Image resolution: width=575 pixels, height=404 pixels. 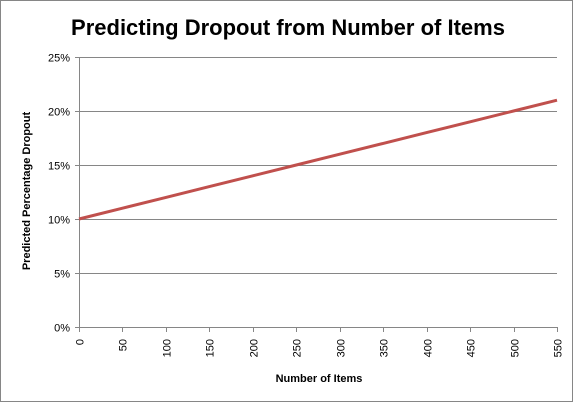 I want to click on x-tick-label: 50, so click(x=124, y=345).